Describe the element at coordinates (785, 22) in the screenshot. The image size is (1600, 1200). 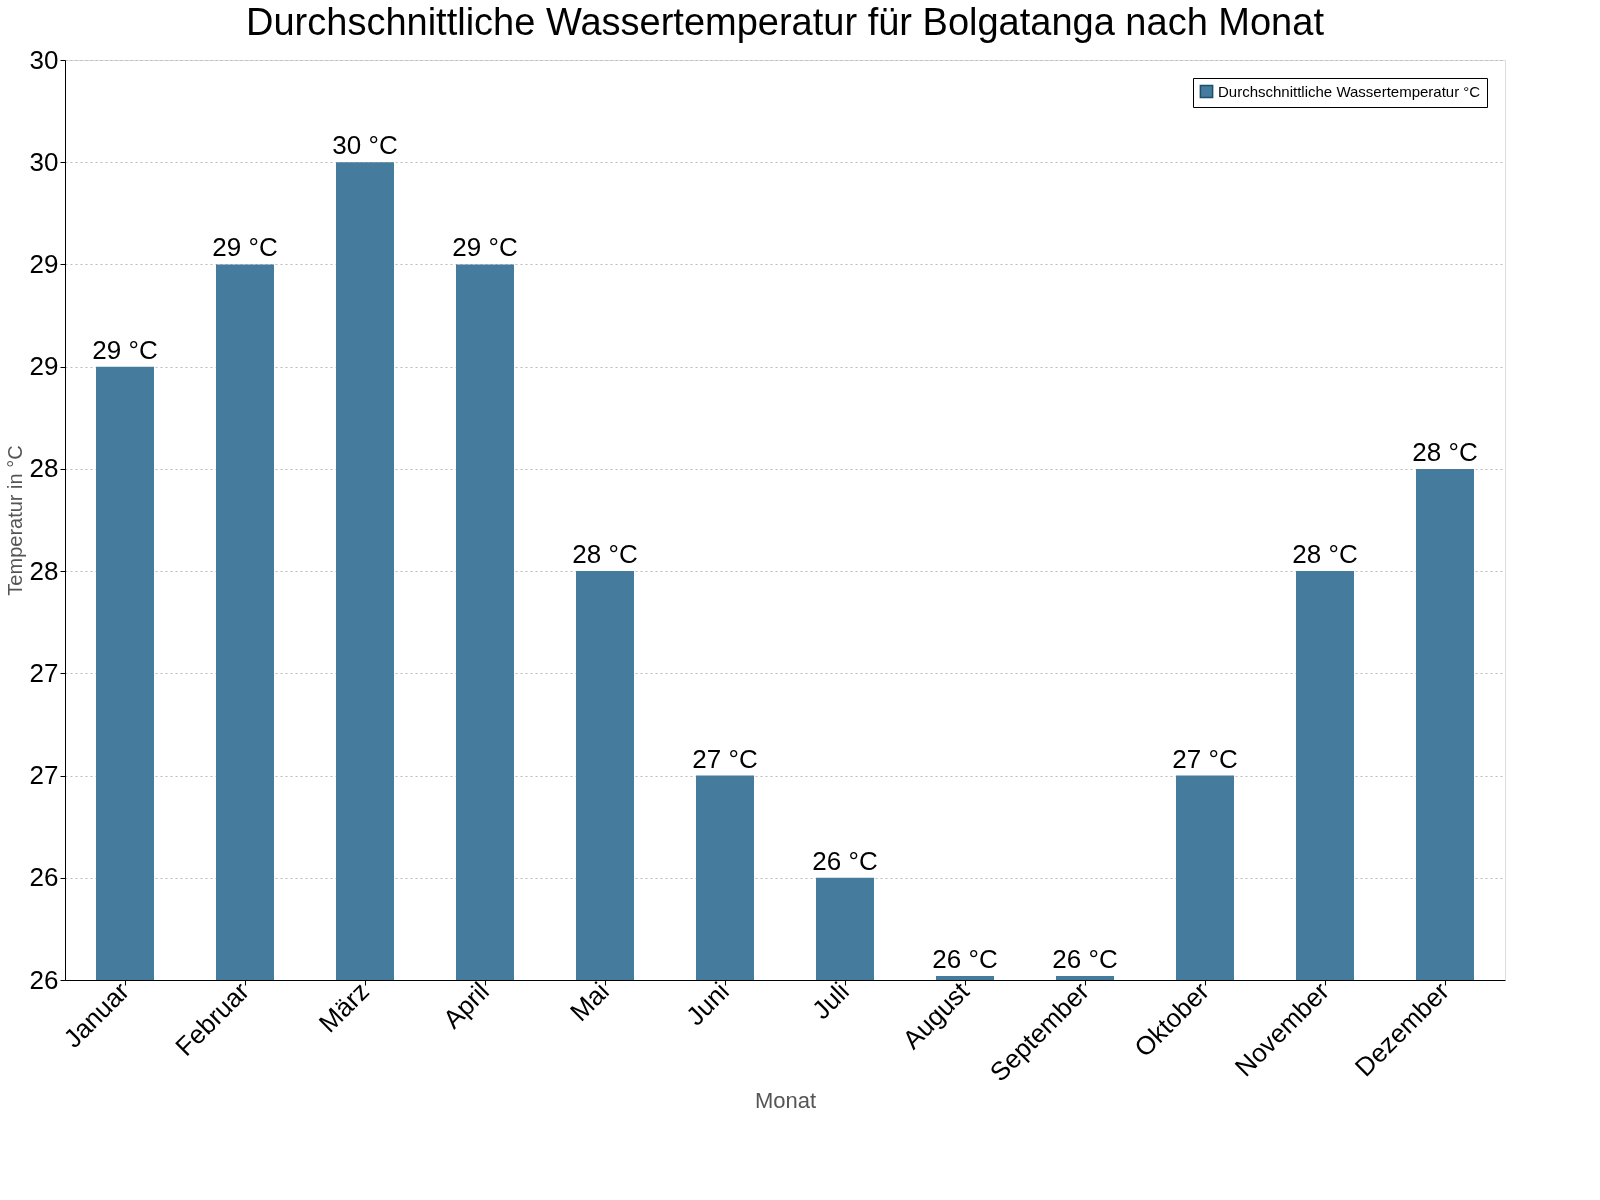
I see `chart-title: Durchschnittliche Wassertemperatur für Bolgatanga nach Monat` at that location.